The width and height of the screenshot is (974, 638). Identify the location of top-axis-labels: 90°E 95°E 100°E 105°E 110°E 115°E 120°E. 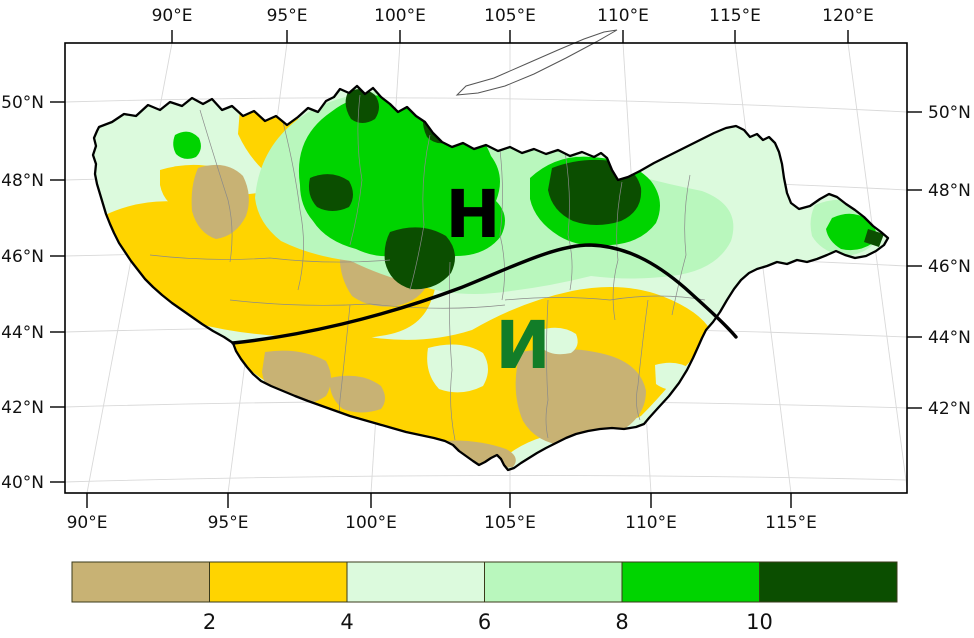
(513, 16).